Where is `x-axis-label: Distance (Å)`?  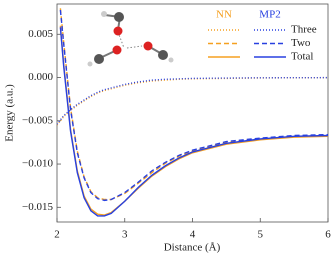 x-axis-label: Distance (Å) is located at coordinates (192, 248).